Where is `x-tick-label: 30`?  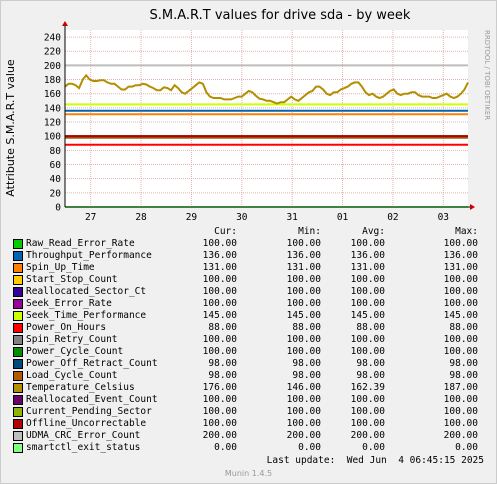 x-tick-label: 30 is located at coordinates (242, 217).